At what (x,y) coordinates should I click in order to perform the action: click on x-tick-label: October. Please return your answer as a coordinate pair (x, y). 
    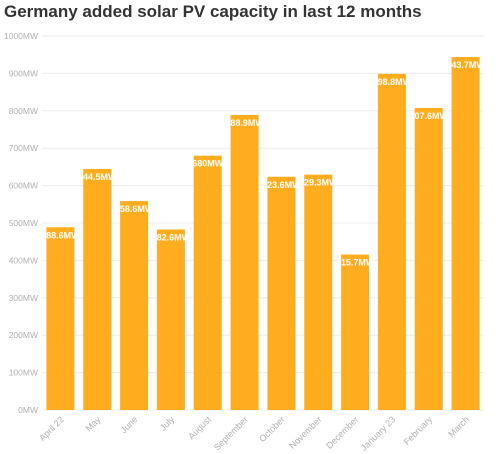
    Looking at the image, I should click on (272, 429).